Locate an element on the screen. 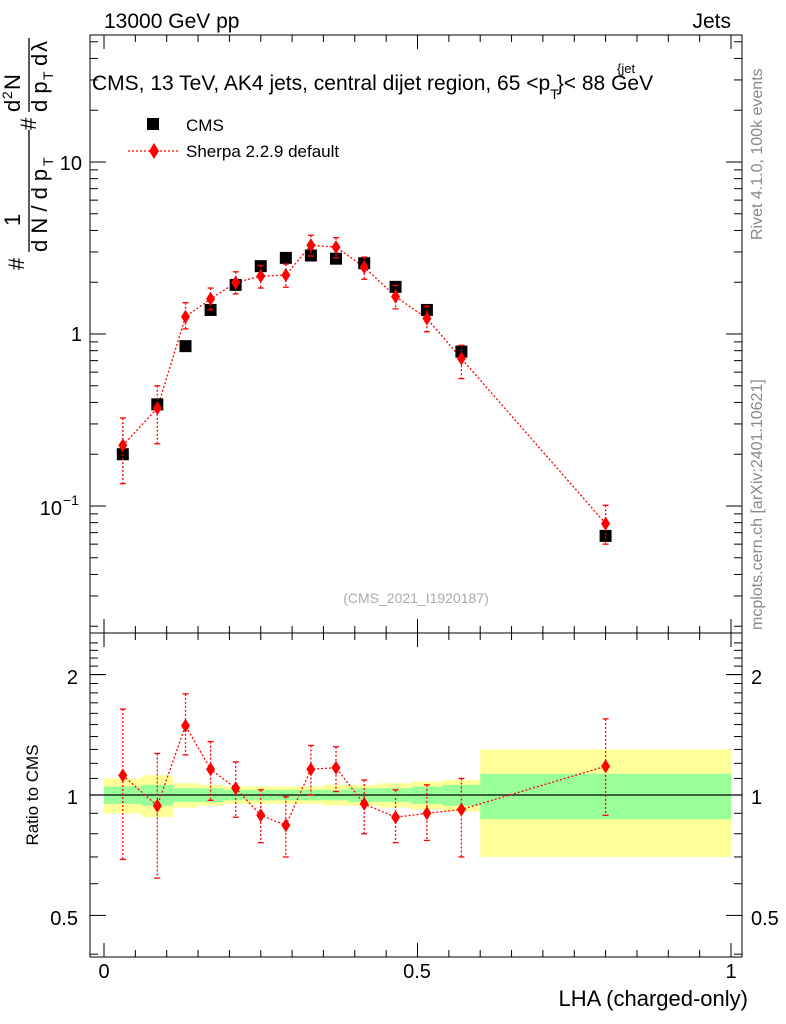 This screenshot has height=1024, width=786. x-tick-label: 0.5 is located at coordinates (417, 972).